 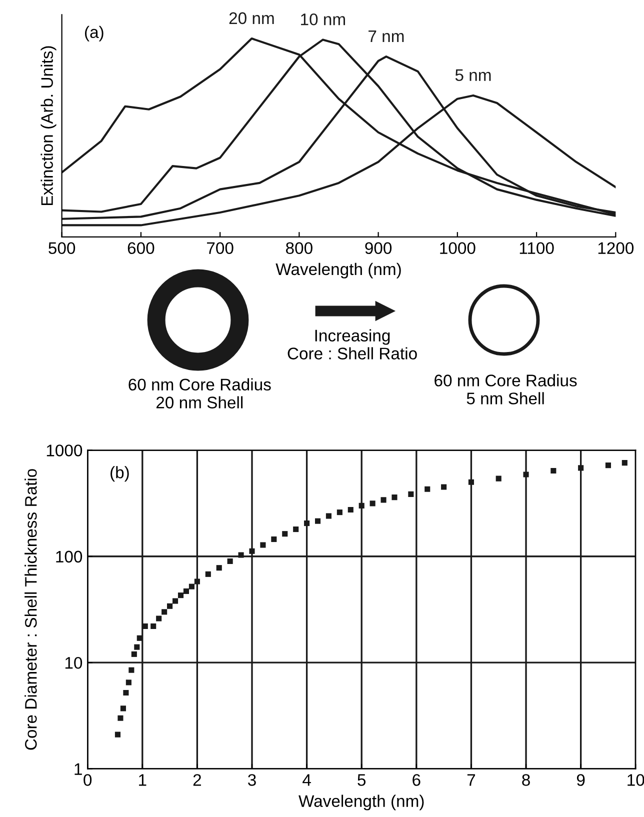 What do you see at coordinates (220, 248) in the screenshot?
I see `x-tick-label: 700` at bounding box center [220, 248].